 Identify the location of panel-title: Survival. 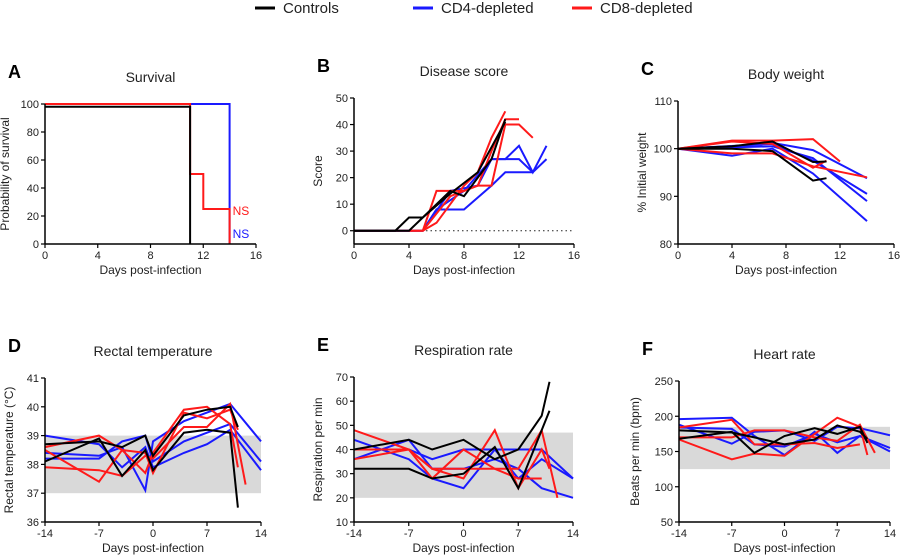
(151, 77).